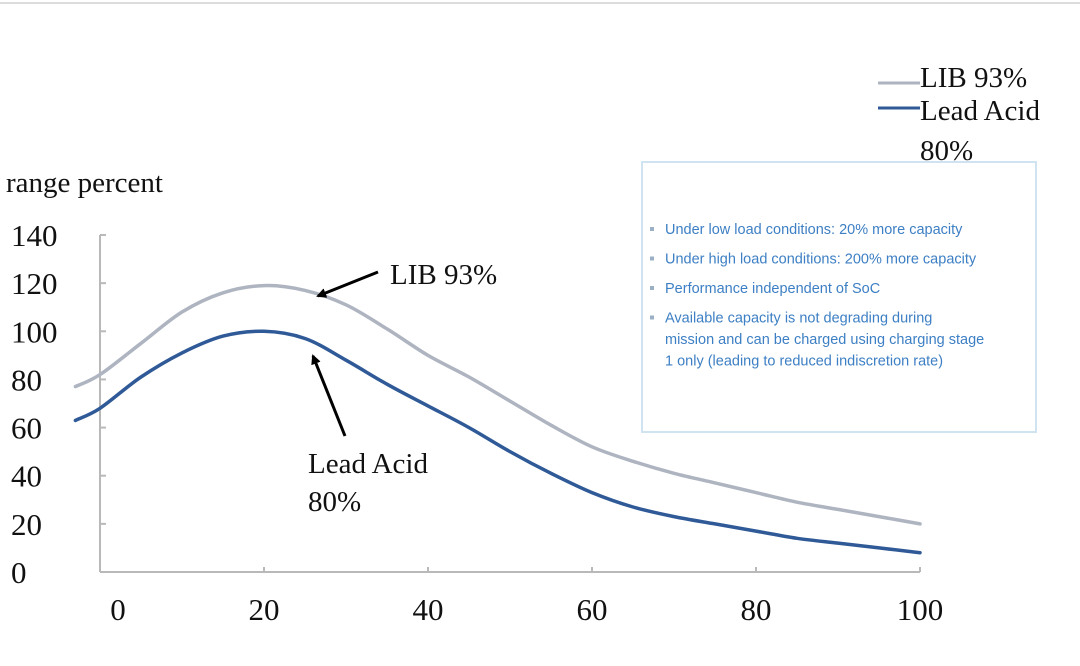 This screenshot has height=666, width=1080. Describe the element at coordinates (946, 151) in the screenshot. I see `legend-label-lead-acid-line2: 80%` at that location.